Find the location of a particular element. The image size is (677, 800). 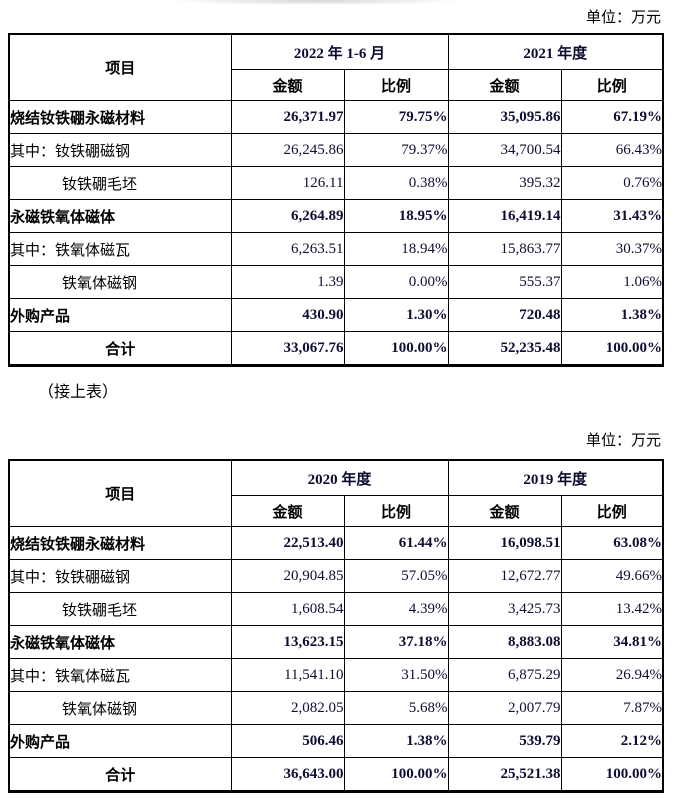

table-row: 烧结钕铁硼永磁材料 26,371.97 79.75% 35,095.86 67.19% is located at coordinates (336, 117).